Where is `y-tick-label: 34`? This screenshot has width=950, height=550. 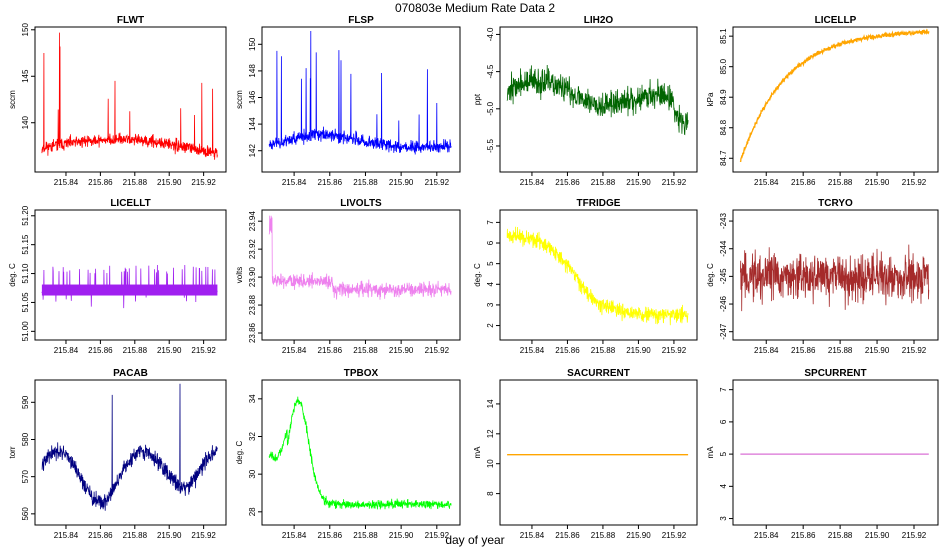 y-tick-label: 34 is located at coordinates (252, 398).